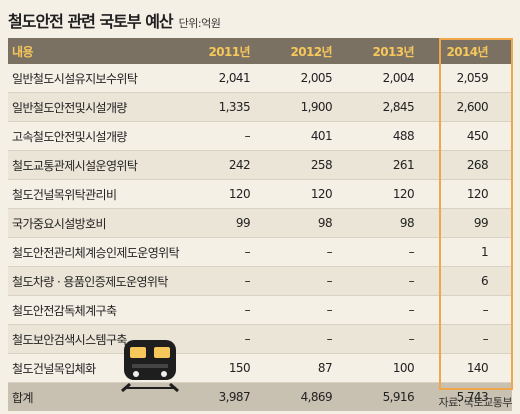 Image resolution: width=520 pixels, height=414 pixels. Describe the element at coordinates (260, 51) in the screenshot. I see `table-header: 내용 2011년 2012년 2013년 2014년` at that location.